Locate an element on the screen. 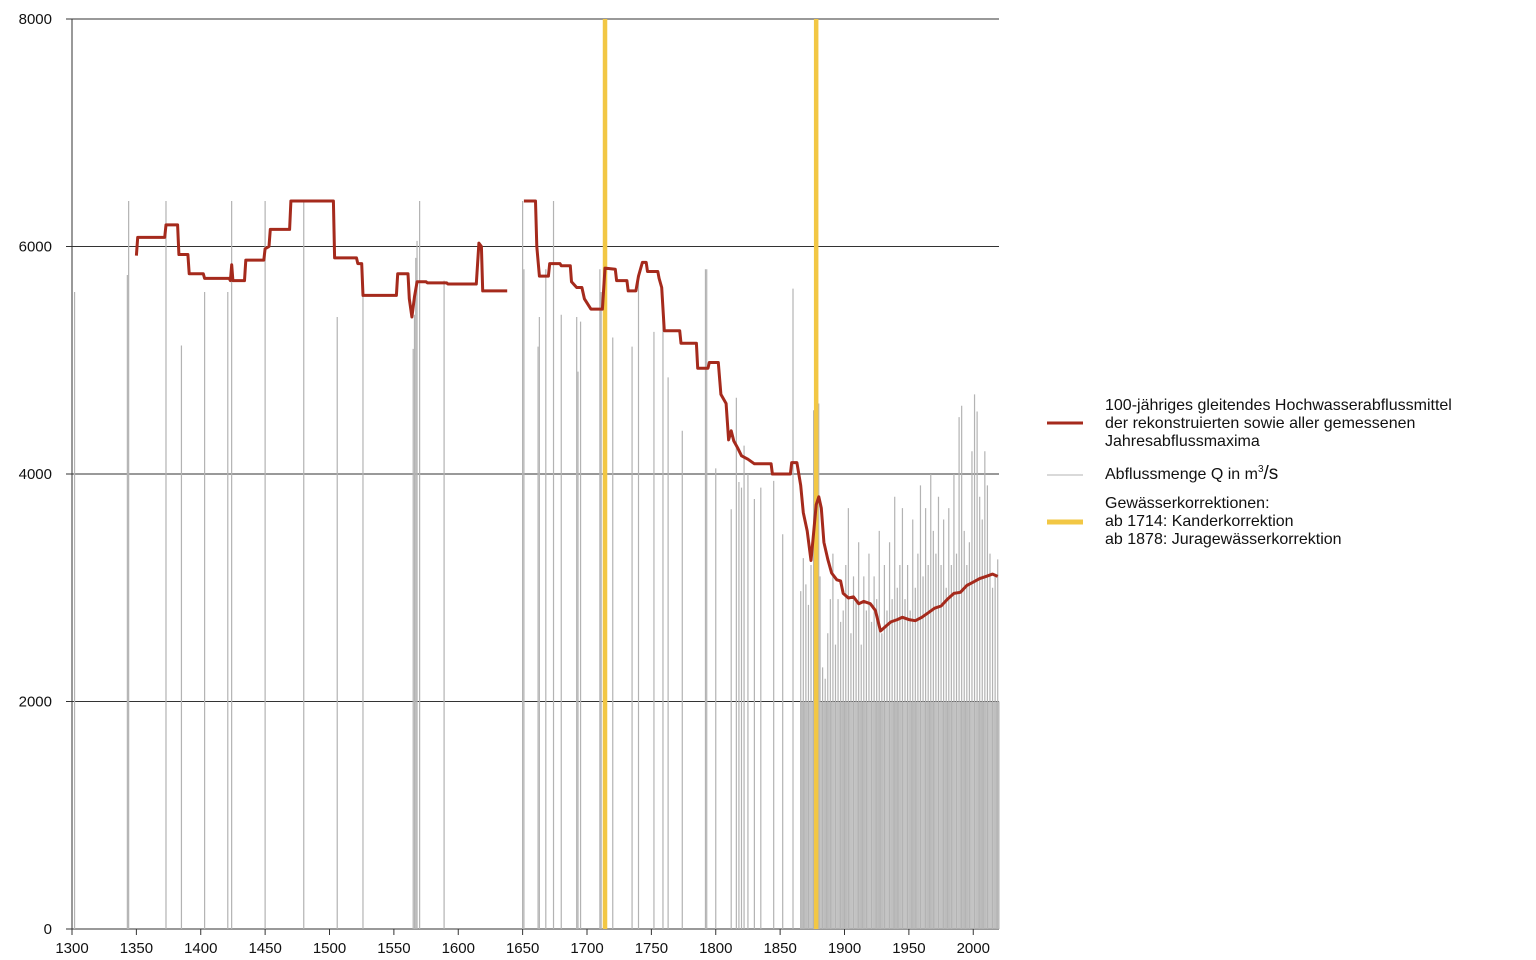 This screenshot has width=1536, height=960. x-tick-label-1550: 1550 is located at coordinates (393, 948).